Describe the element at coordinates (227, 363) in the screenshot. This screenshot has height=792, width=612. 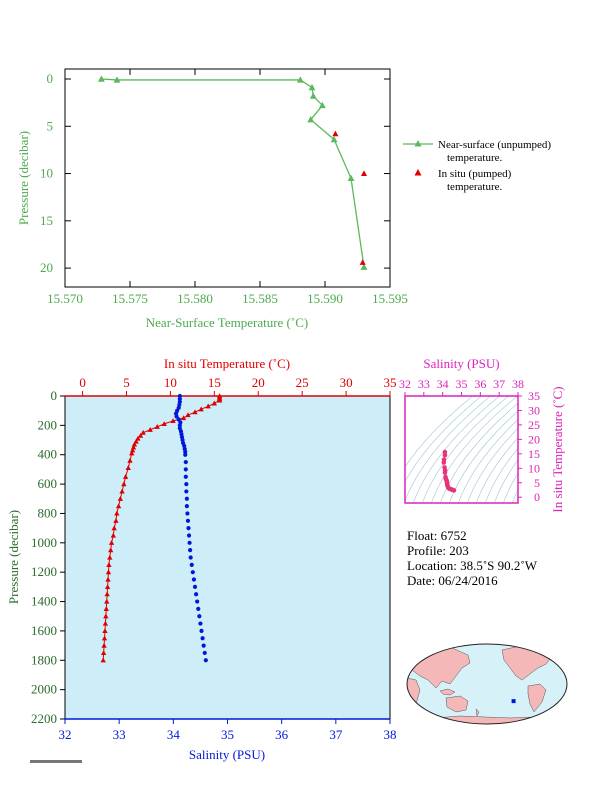
I see `profile-top-axis-label: In situ Temperature (˚C)` at that location.